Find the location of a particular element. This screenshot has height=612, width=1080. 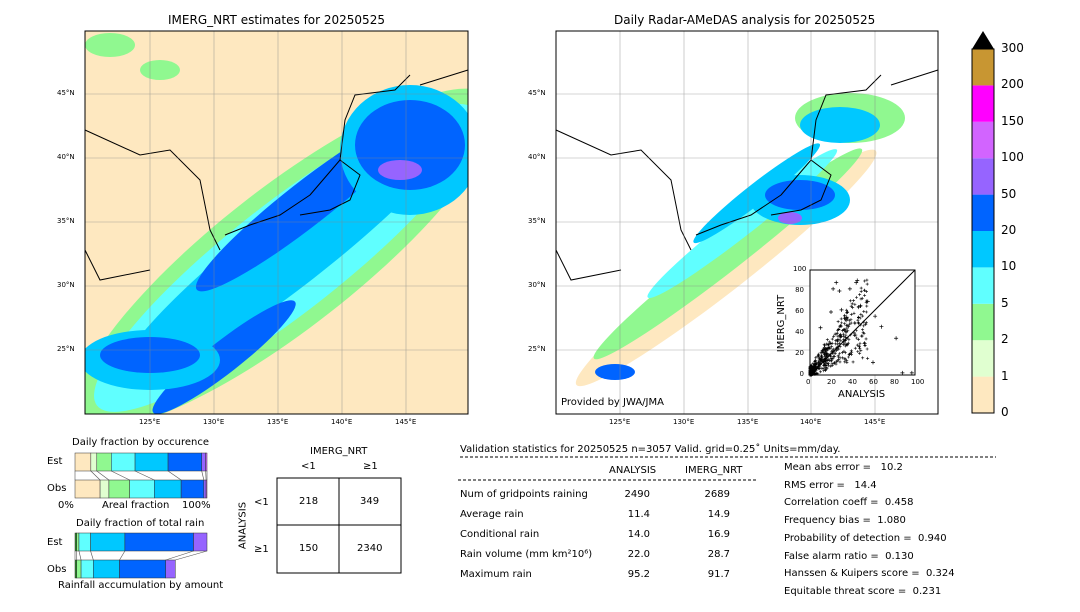

scatter-x-tick: 80 is located at coordinates (894, 382).